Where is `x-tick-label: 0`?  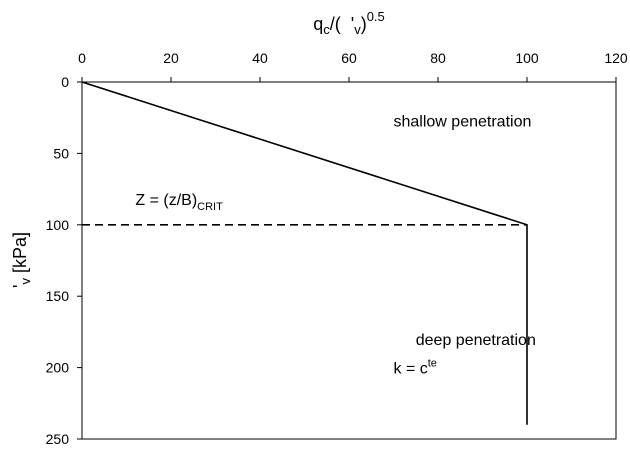 x-tick-label: 0 is located at coordinates (82, 58).